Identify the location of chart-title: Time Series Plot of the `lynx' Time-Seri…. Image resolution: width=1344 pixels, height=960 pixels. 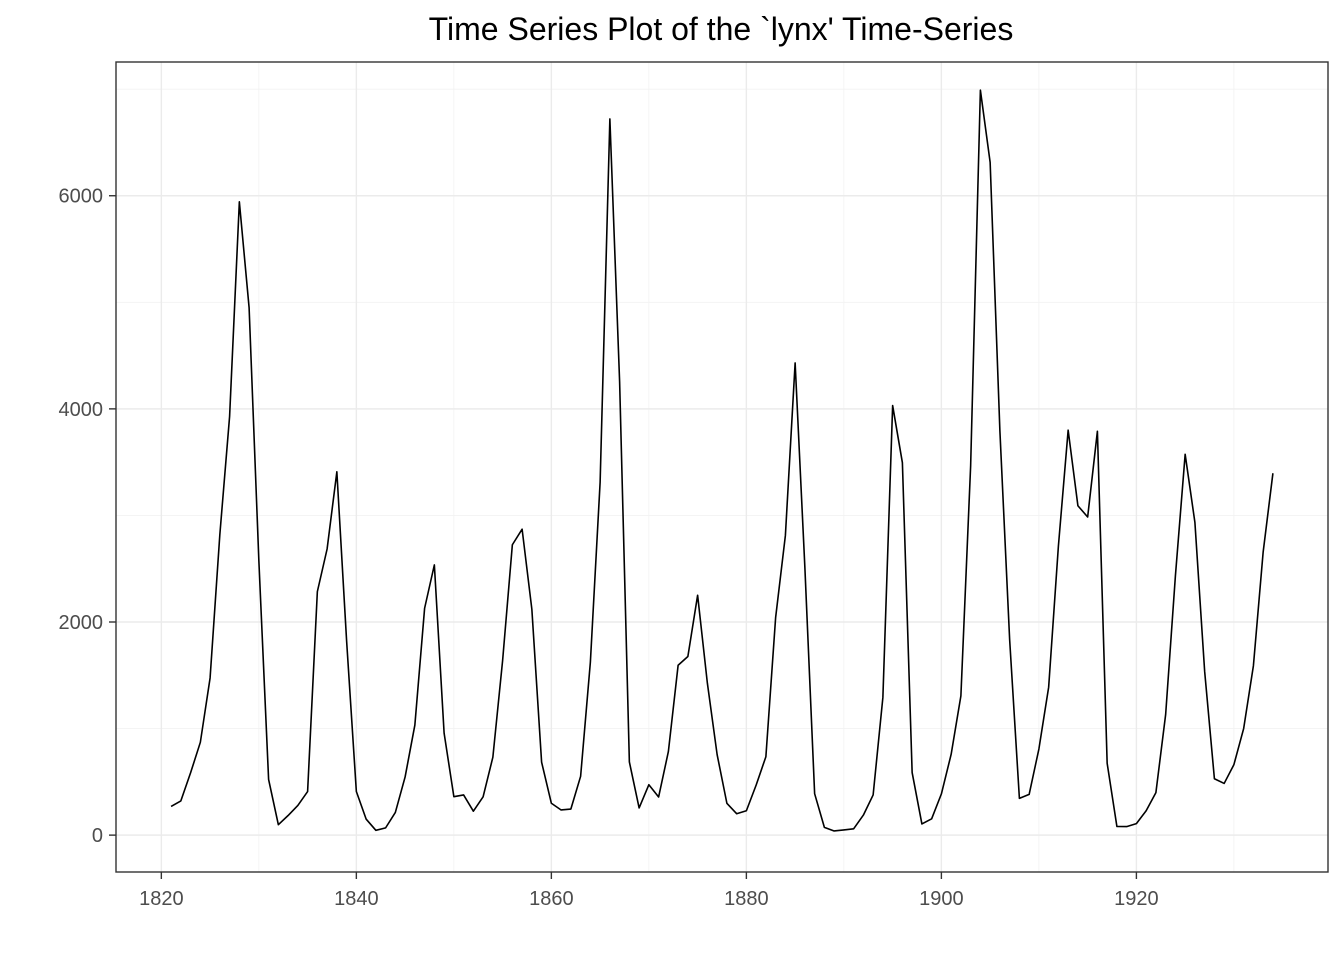
(721, 29).